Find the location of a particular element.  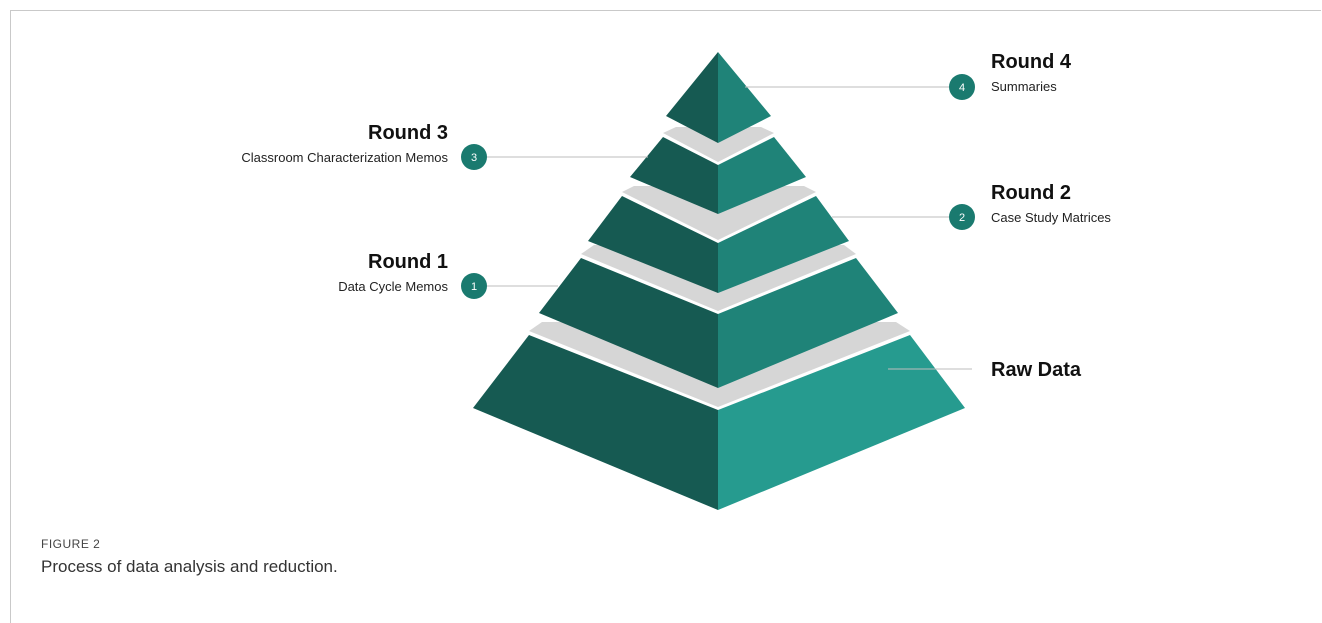

badge-number: 4 is located at coordinates (962, 88).